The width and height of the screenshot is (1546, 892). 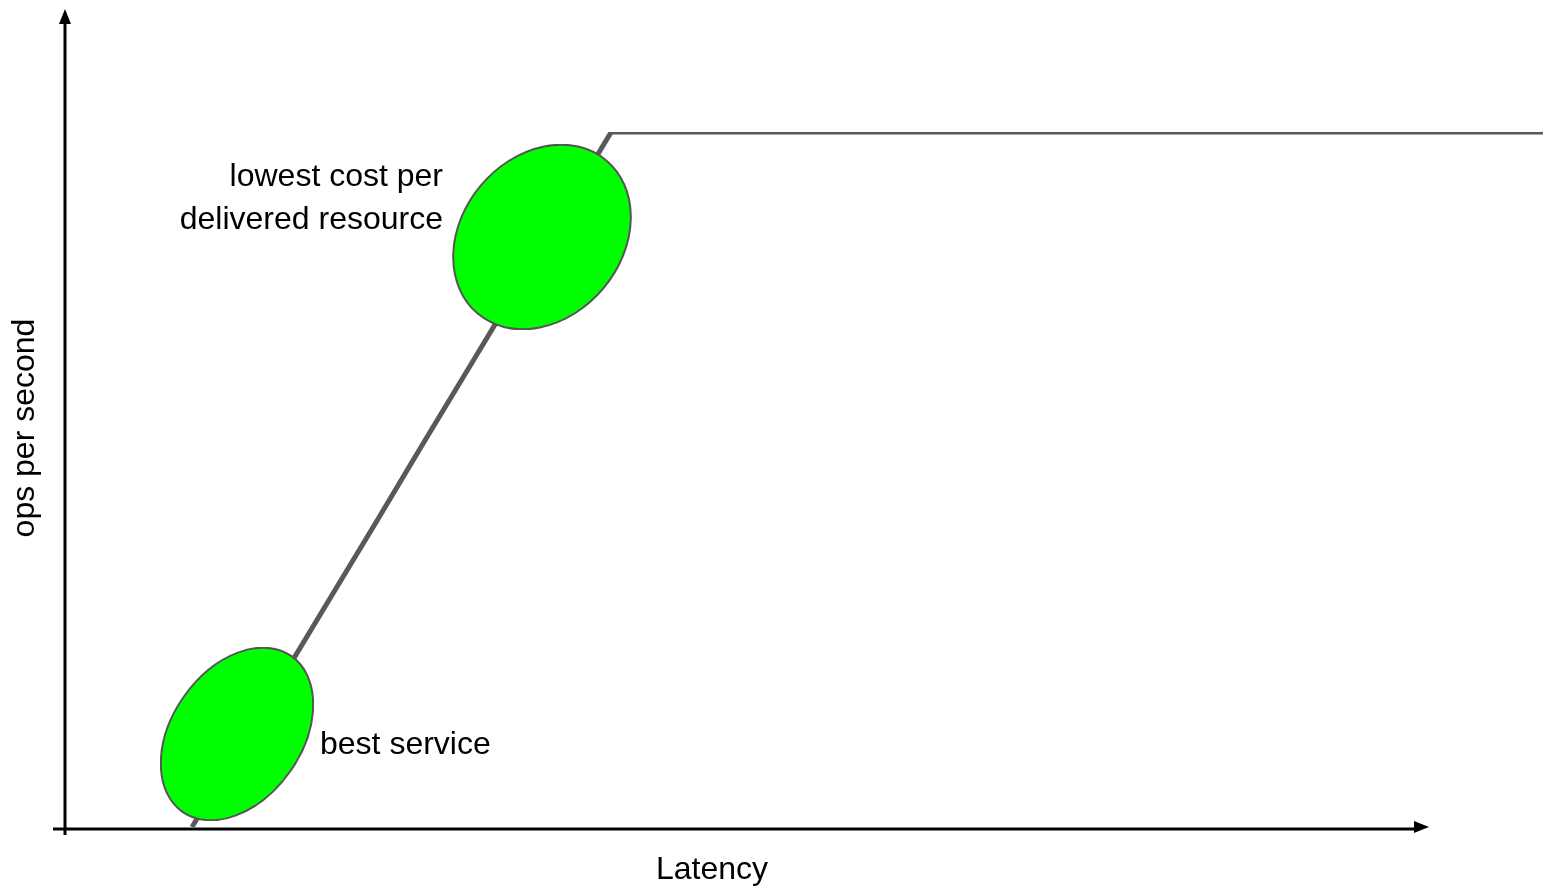 I want to click on y-axis-title: ops per second, so click(x=22, y=428).